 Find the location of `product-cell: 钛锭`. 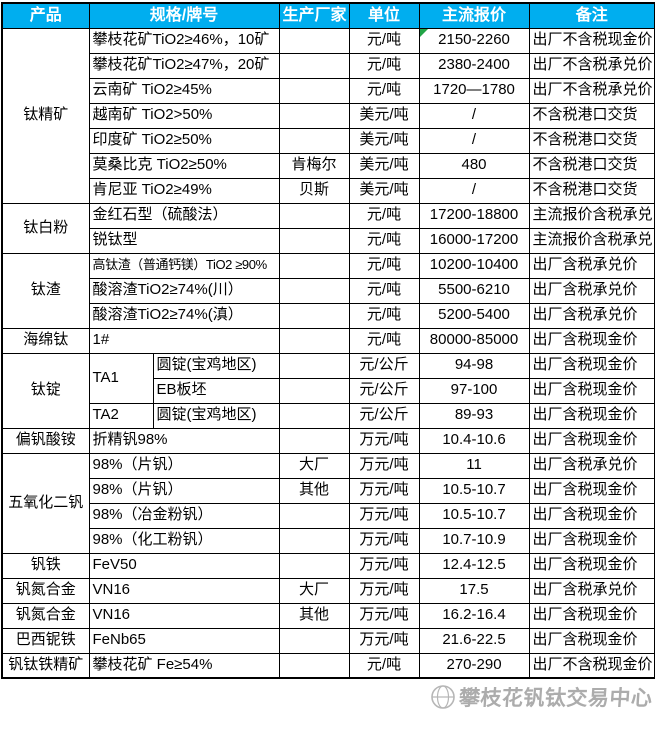

product-cell: 钛锭 is located at coordinates (45, 390).